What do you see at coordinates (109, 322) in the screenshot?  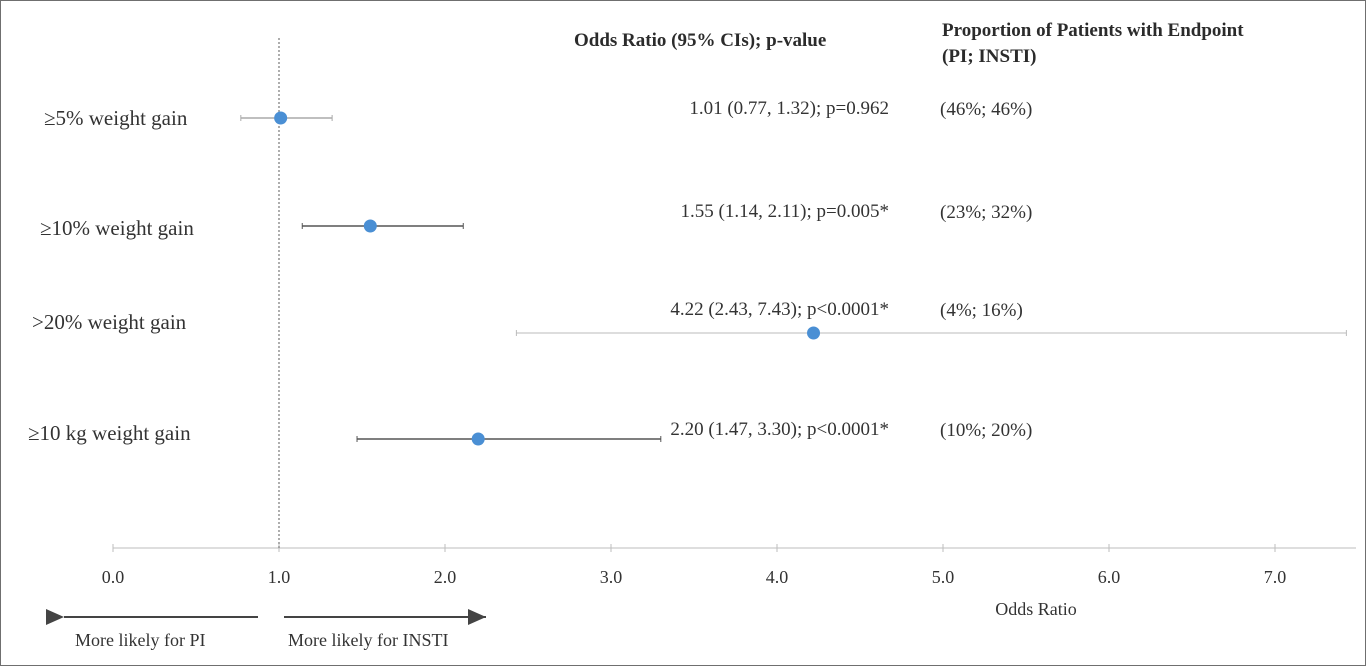 I see `row-label: >20% weight gain` at bounding box center [109, 322].